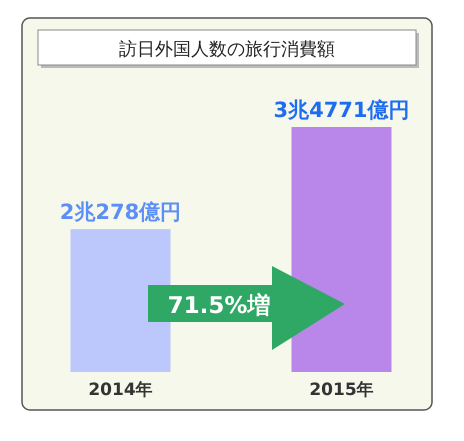  What do you see at coordinates (121, 212) in the screenshot?
I see `data-label: 2兆278億円` at bounding box center [121, 212].